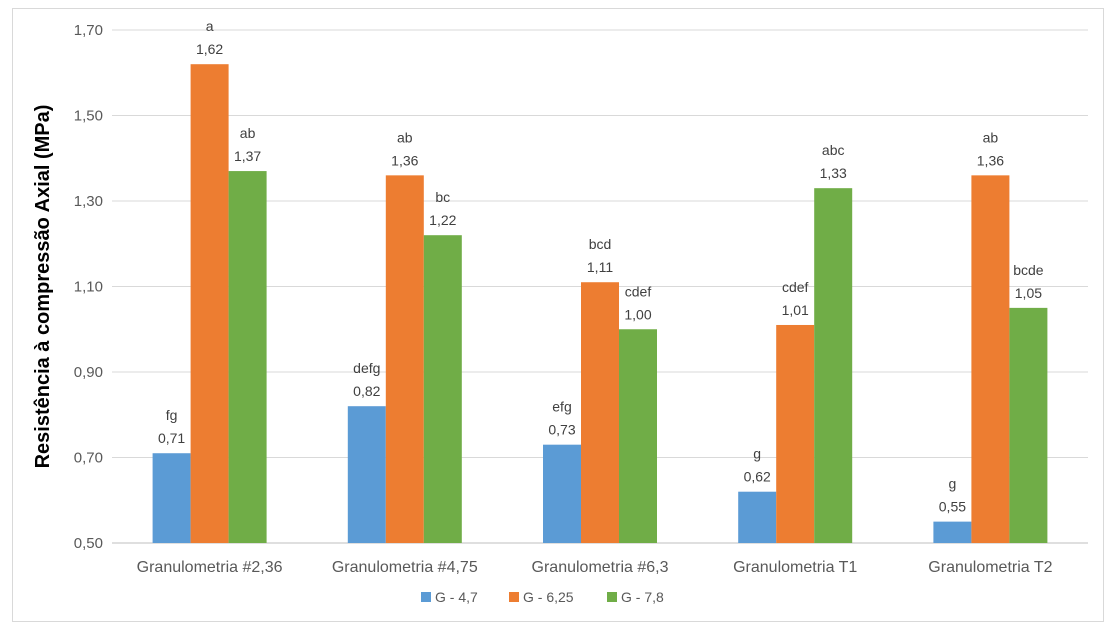 Image resolution: width=1118 pixels, height=628 pixels. Describe the element at coordinates (600, 567) in the screenshot. I see `category-label: Granulometria #6,3` at that location.